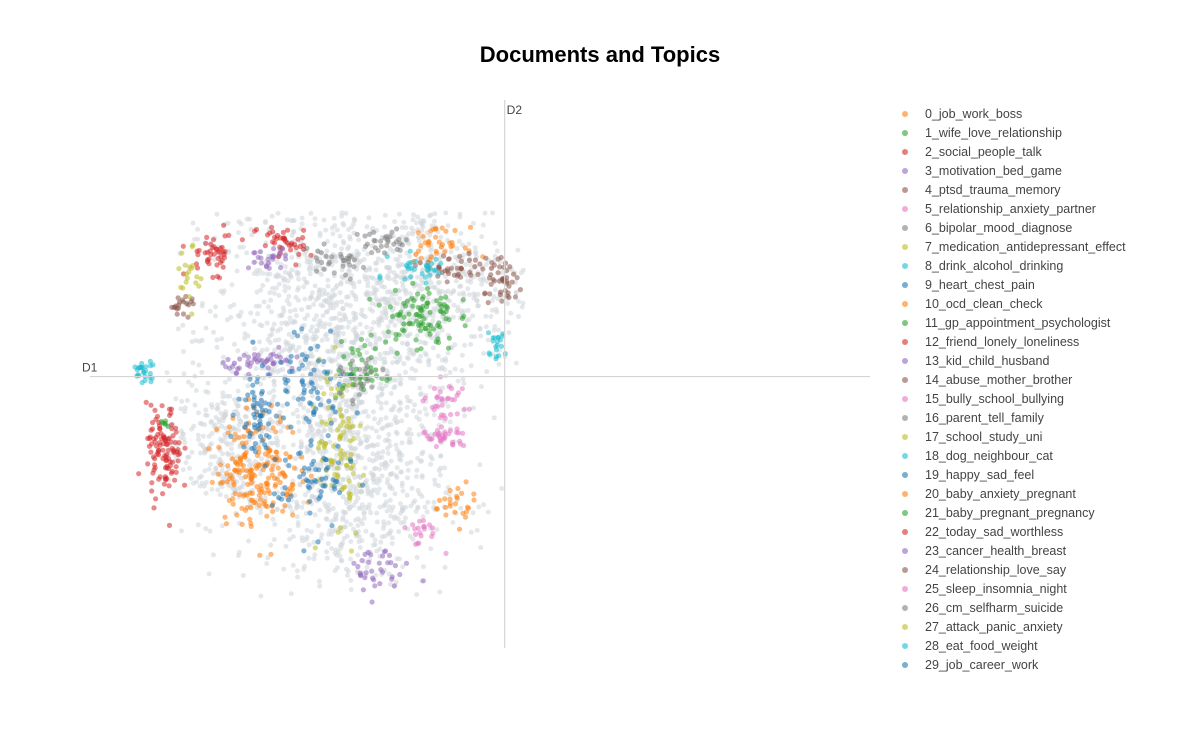  Describe the element at coordinates (1011, 189) in the screenshot. I see `legend-item-4: 4_ptsd_trauma_memory` at that location.